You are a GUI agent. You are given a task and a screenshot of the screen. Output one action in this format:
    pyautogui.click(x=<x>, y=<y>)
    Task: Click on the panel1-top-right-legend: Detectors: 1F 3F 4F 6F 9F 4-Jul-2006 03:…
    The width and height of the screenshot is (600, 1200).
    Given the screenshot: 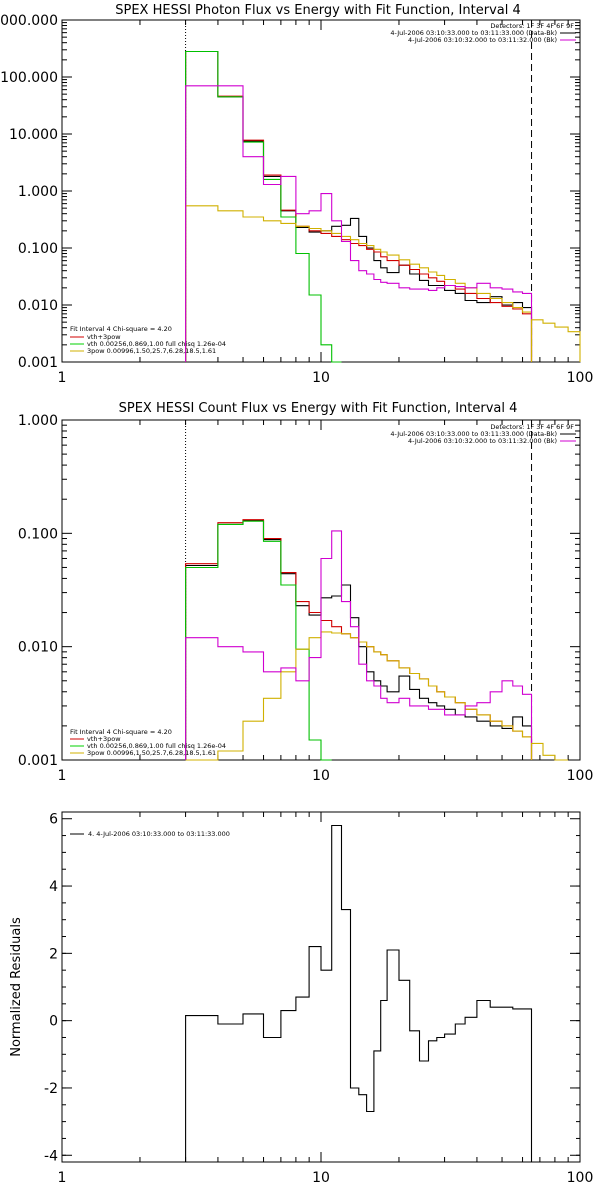 What is the action you would take?
    pyautogui.click(x=483, y=33)
    